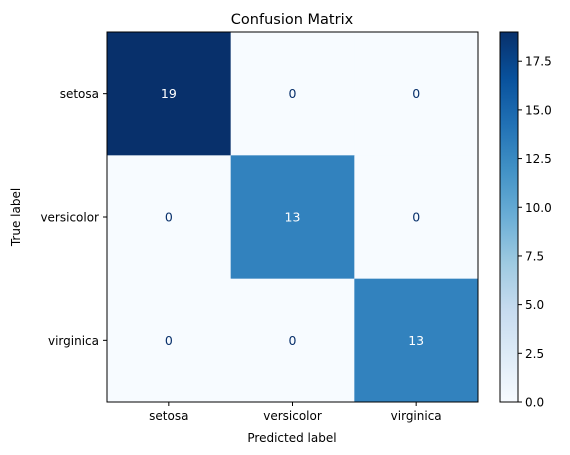  What do you see at coordinates (416, 416) in the screenshot?
I see `x-tick-label: virginica` at bounding box center [416, 416].